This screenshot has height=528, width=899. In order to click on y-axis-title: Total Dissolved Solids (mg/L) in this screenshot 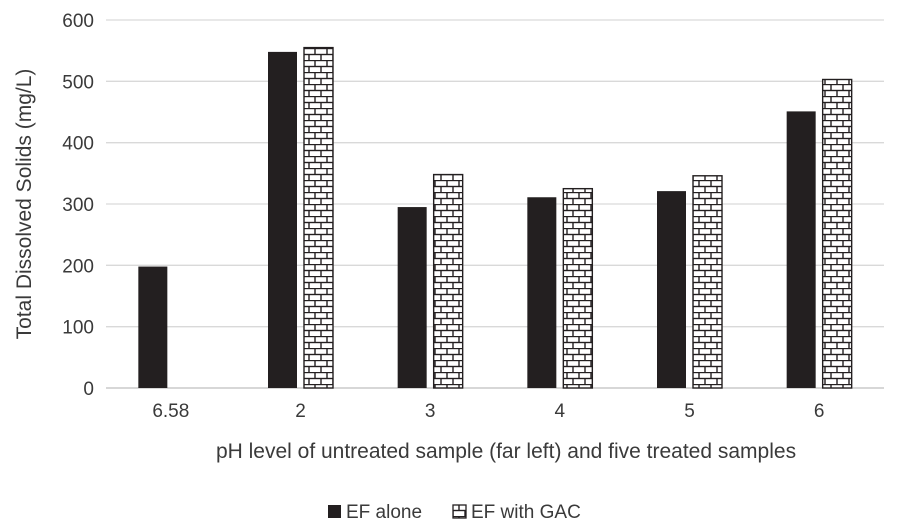, I will do `click(24, 204)`.